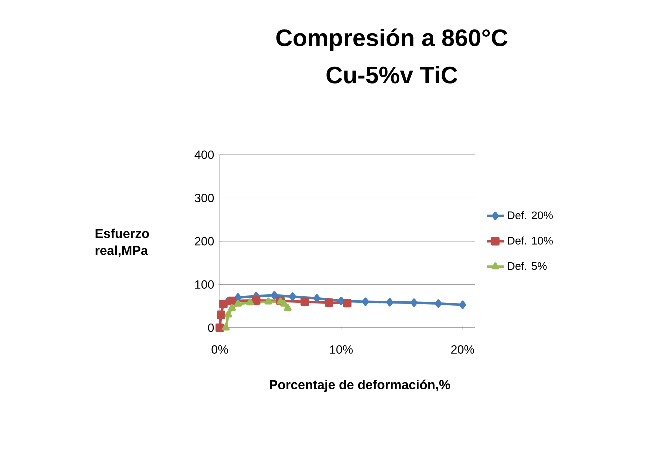 This screenshot has height=450, width=669. I want to click on y-tick-label: 0, so click(211, 328).